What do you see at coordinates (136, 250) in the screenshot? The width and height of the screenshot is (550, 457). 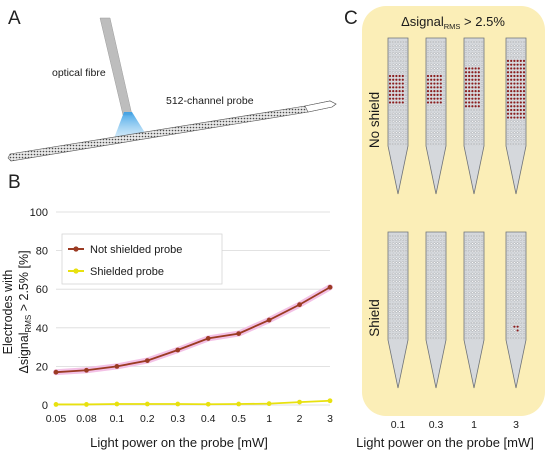 I see `legend-label-not-shielded: Not shielded probe` at bounding box center [136, 250].